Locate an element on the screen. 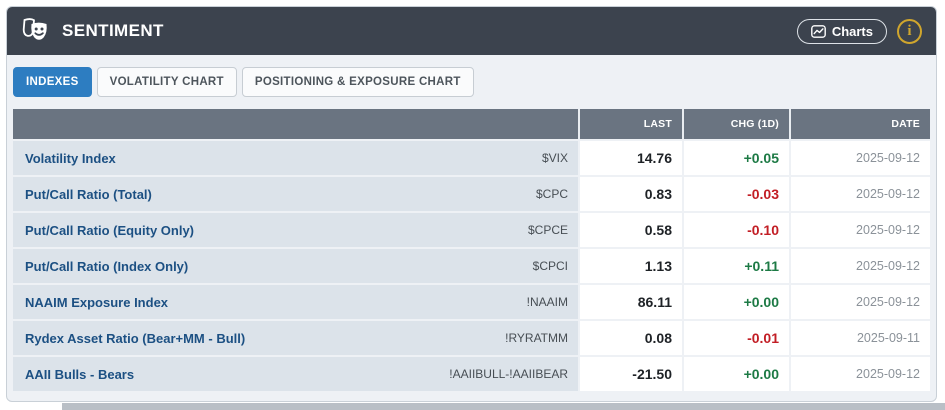 The width and height of the screenshot is (945, 410). indicator-name: Volatility Index is located at coordinates (70, 158).